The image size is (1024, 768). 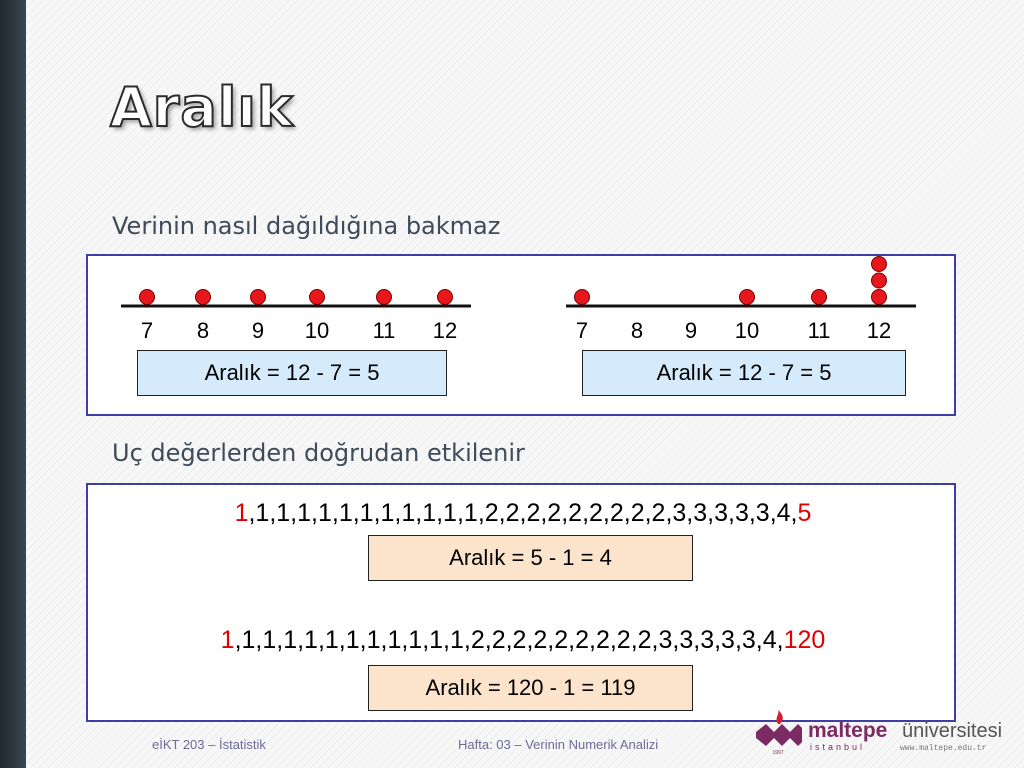 What do you see at coordinates (227, 640) in the screenshot?
I see `series-2-first-value: 1` at bounding box center [227, 640].